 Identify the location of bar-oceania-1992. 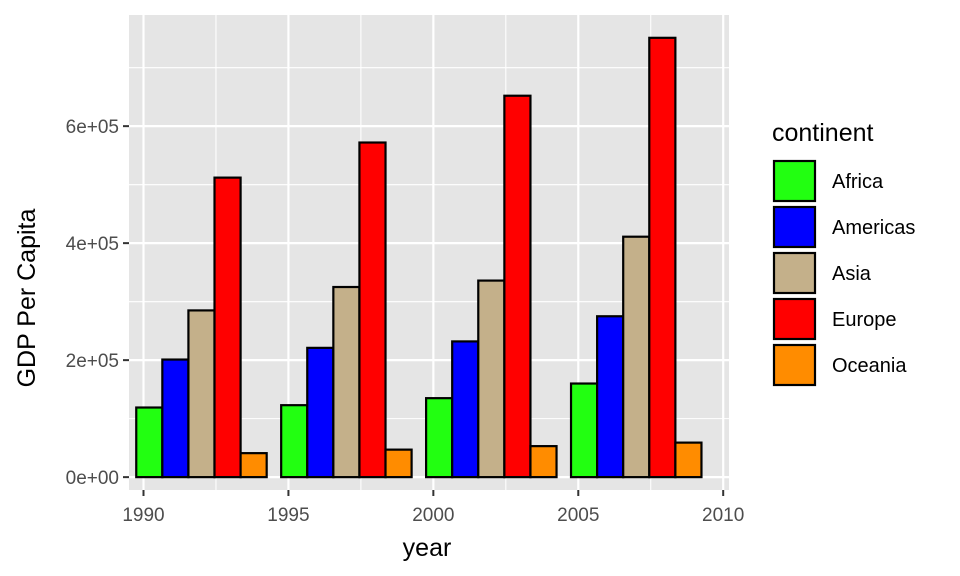
(253, 465).